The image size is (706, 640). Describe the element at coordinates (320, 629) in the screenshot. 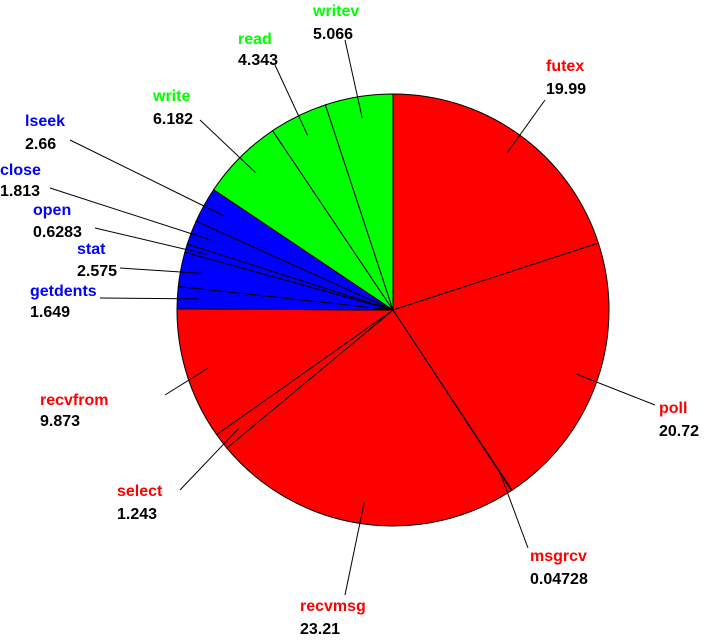

I see `slice-value: 23.21` at that location.